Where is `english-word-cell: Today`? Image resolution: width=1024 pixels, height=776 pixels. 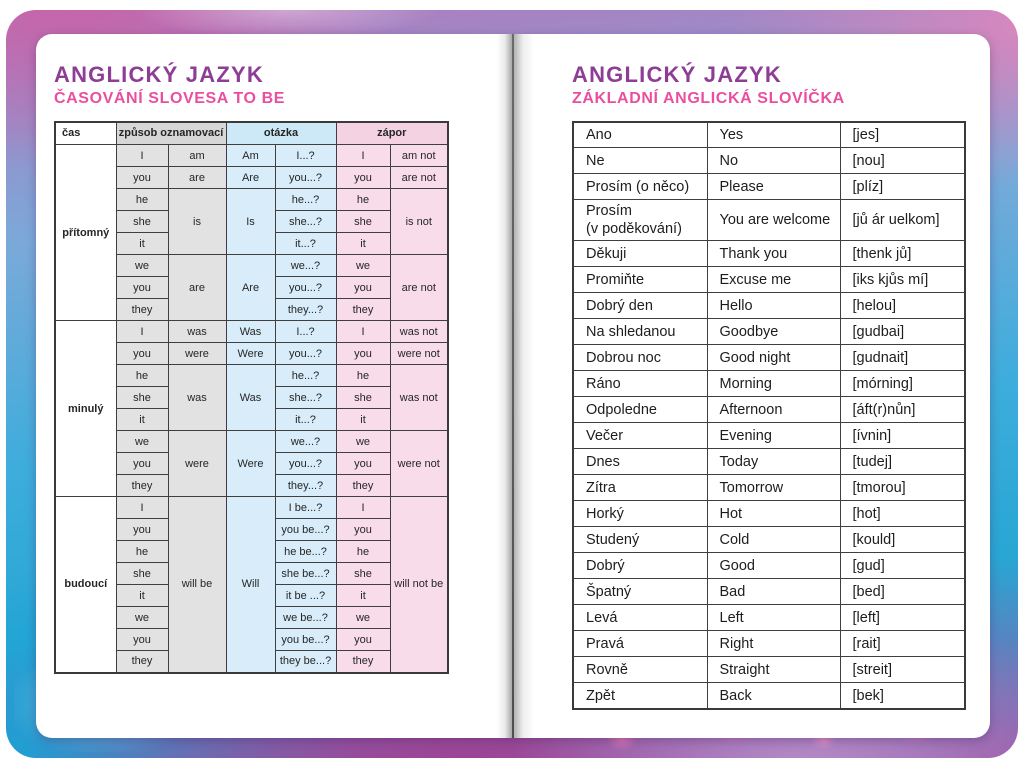 english-word-cell: Today is located at coordinates (773, 462).